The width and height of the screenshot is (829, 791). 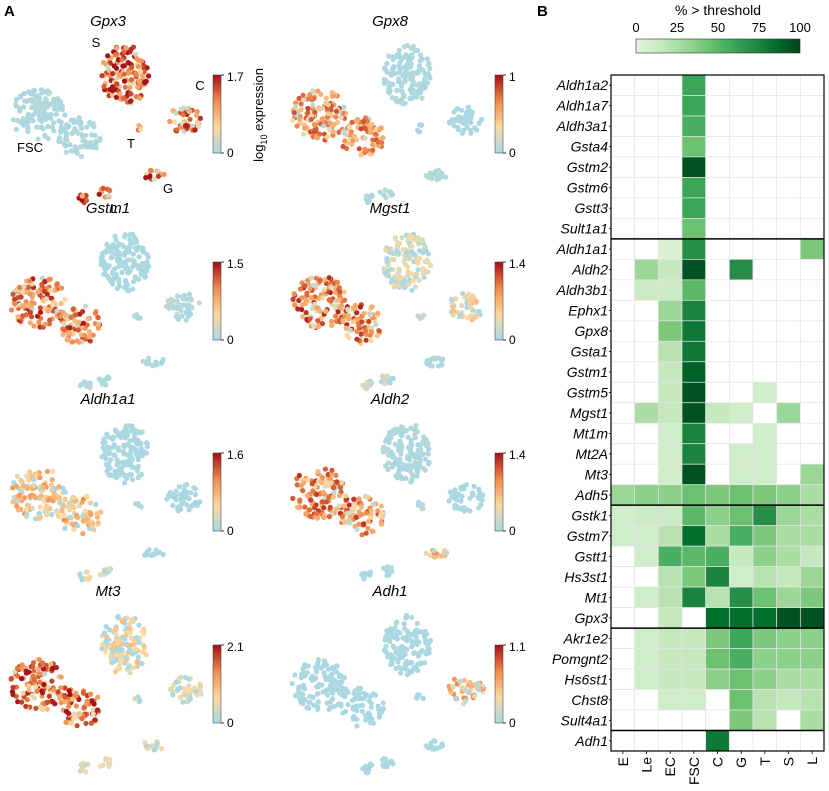 What do you see at coordinates (512, 340) in the screenshot?
I see `colorbar-min-label: 0` at bounding box center [512, 340].